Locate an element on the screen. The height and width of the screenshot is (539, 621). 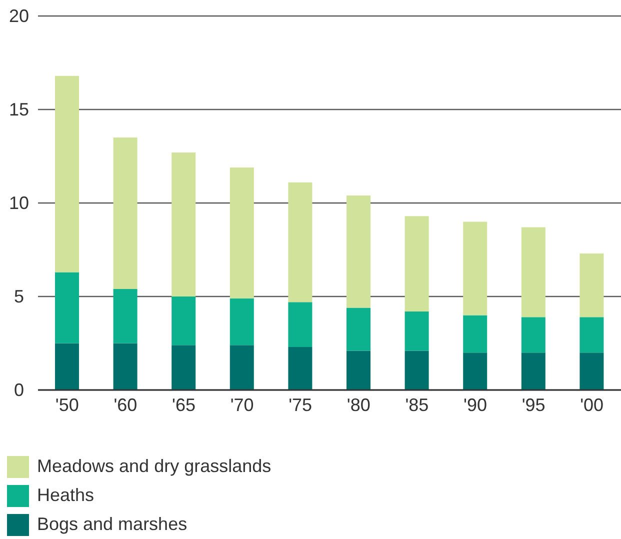
legend-label: Bogs and marshes is located at coordinates (112, 524).